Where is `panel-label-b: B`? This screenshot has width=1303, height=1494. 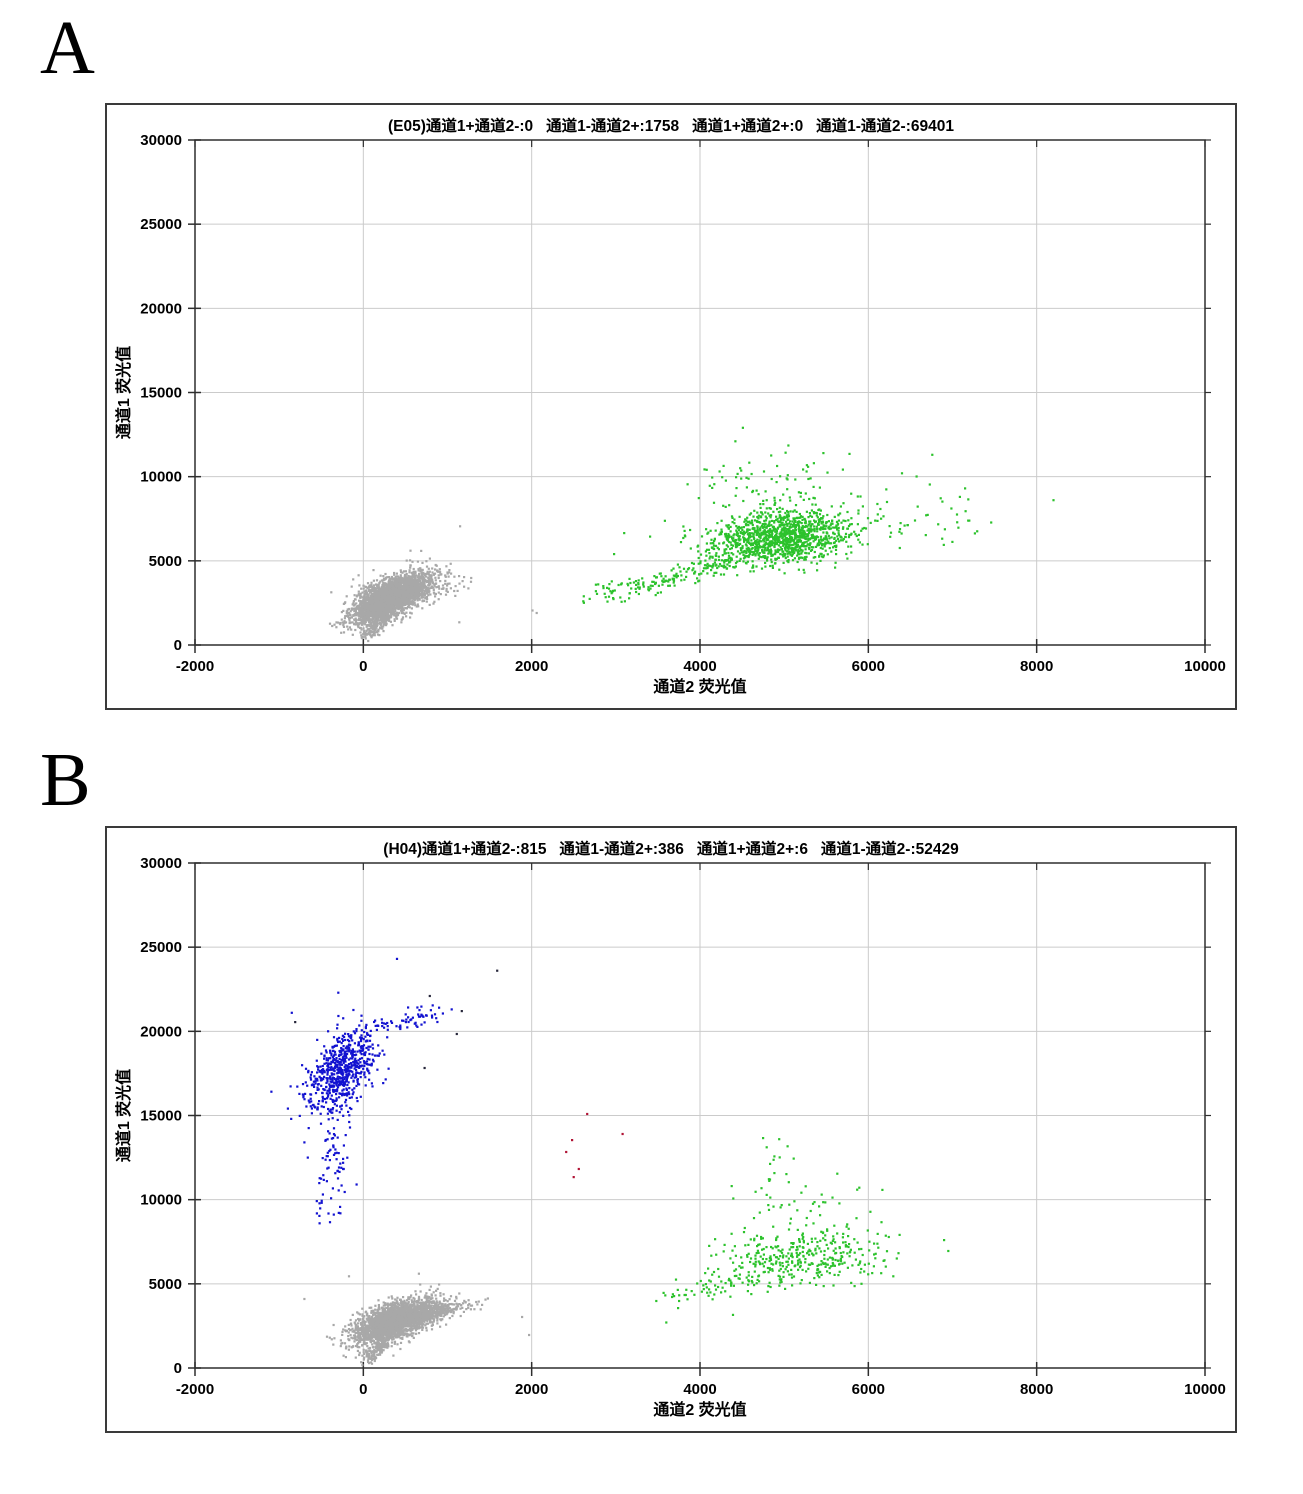
panel-label-b: B is located at coordinates (65, 780).